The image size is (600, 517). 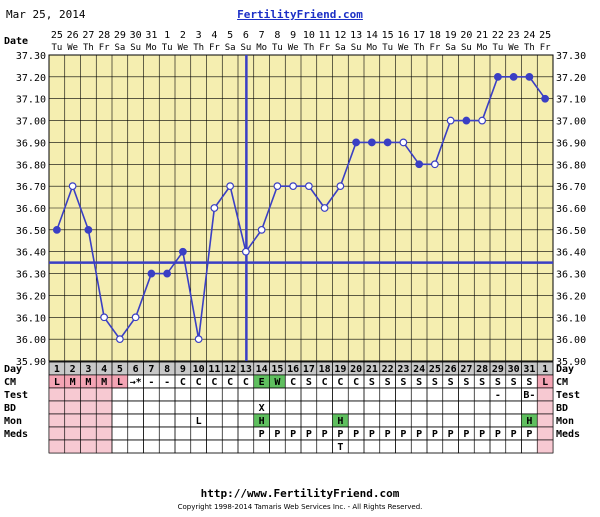 What do you see at coordinates (199, 421) in the screenshot?
I see `cell-mon: L` at bounding box center [199, 421].